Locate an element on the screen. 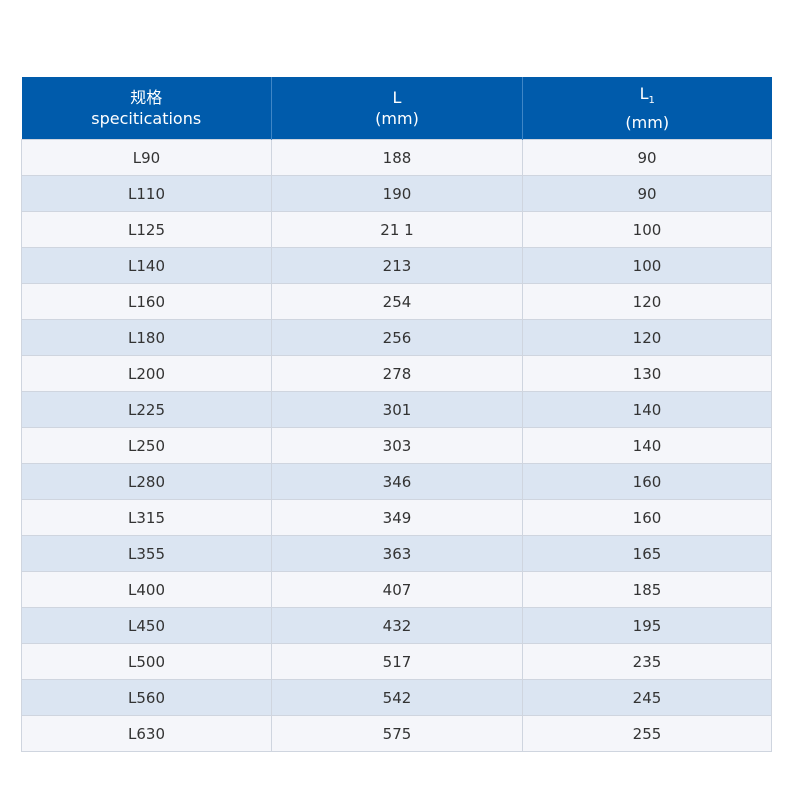 Image resolution: width=790 pixels, height=806 pixels. table-cell: L250 is located at coordinates (146, 445).